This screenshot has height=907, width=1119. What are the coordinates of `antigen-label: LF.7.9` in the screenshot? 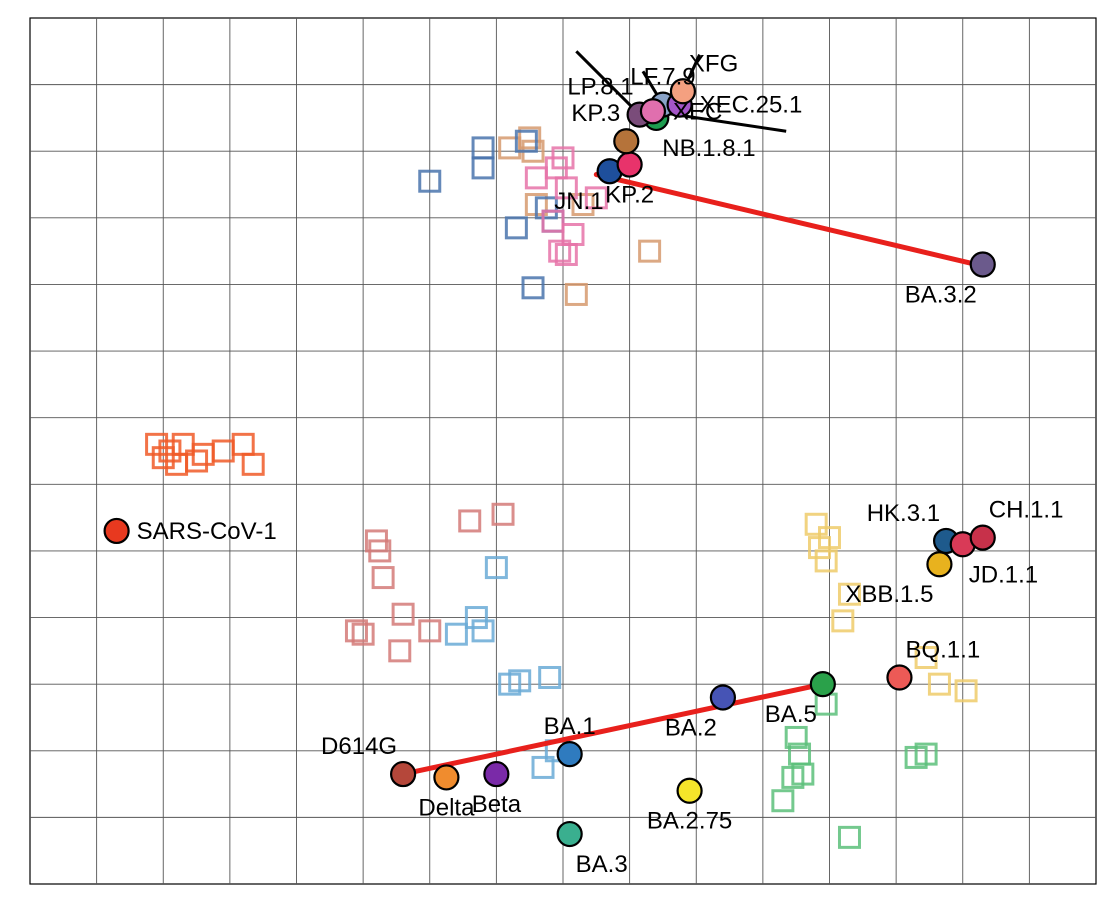 It's located at (662, 77).